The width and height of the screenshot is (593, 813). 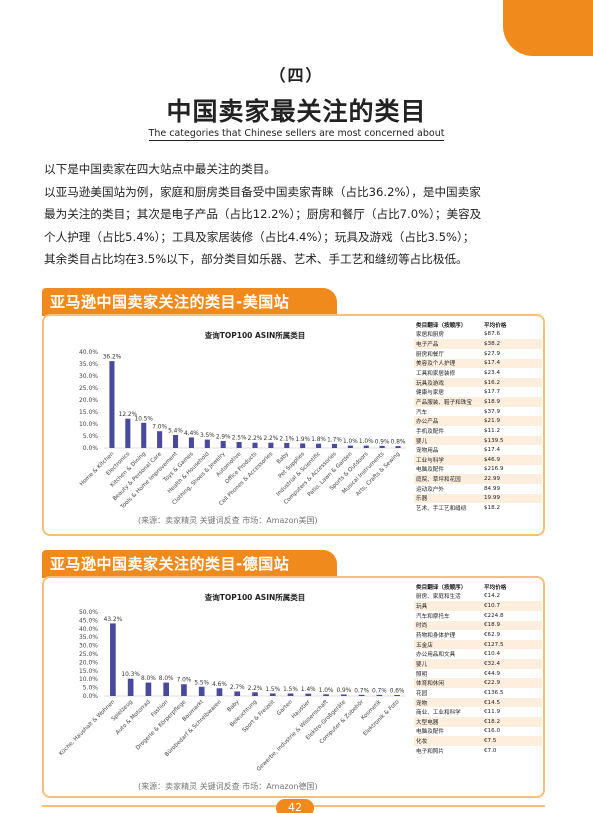 What do you see at coordinates (448, 421) in the screenshot?
I see `category-cell: 办公产品` at bounding box center [448, 421].